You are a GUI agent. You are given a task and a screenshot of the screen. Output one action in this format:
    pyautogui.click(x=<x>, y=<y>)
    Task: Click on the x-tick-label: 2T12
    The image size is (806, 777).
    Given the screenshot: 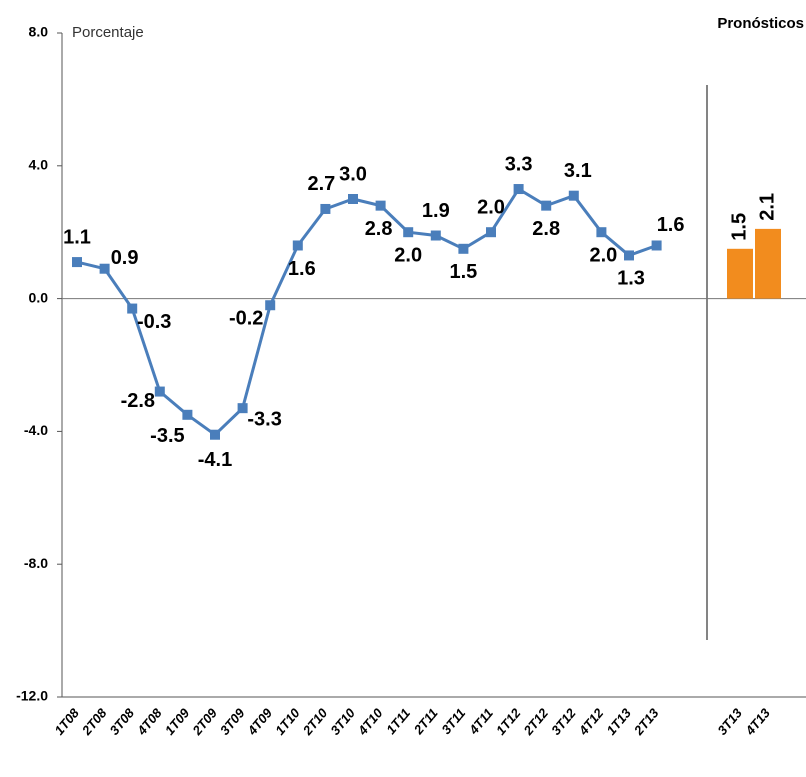 What is the action you would take?
    pyautogui.click(x=536, y=722)
    